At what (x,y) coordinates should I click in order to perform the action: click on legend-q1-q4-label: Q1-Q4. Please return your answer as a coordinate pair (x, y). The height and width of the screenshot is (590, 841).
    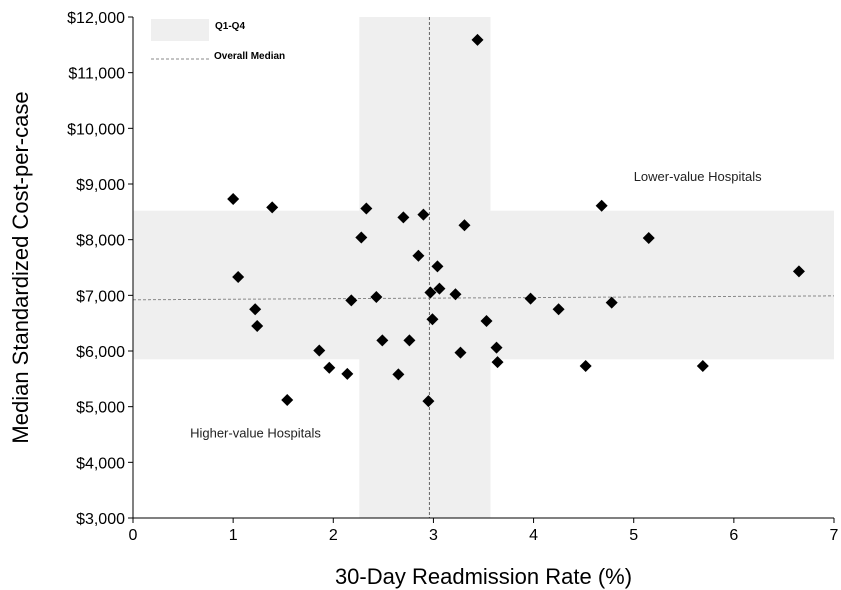
    Looking at the image, I should click on (230, 26).